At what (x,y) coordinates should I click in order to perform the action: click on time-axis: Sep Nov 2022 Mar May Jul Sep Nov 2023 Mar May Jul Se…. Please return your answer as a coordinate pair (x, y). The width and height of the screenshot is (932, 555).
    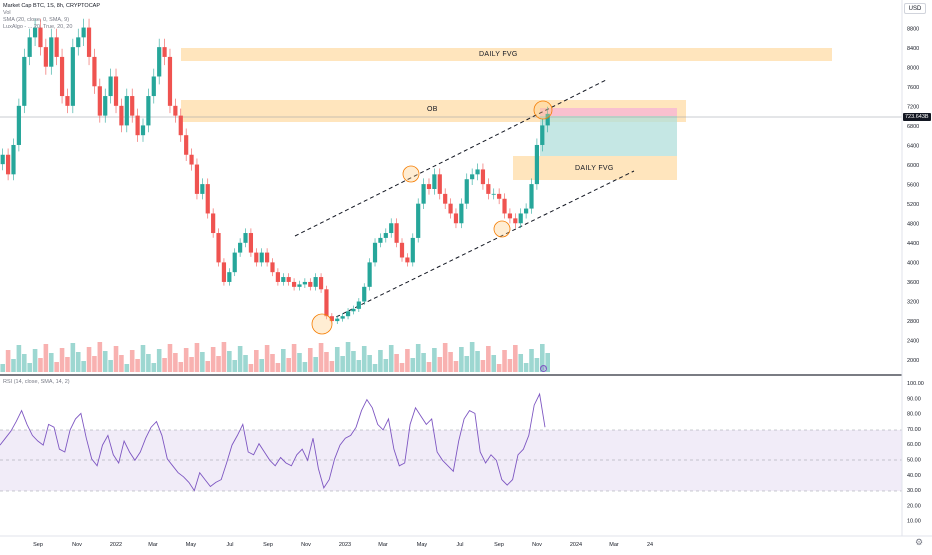
    Looking at the image, I should click on (343, 545).